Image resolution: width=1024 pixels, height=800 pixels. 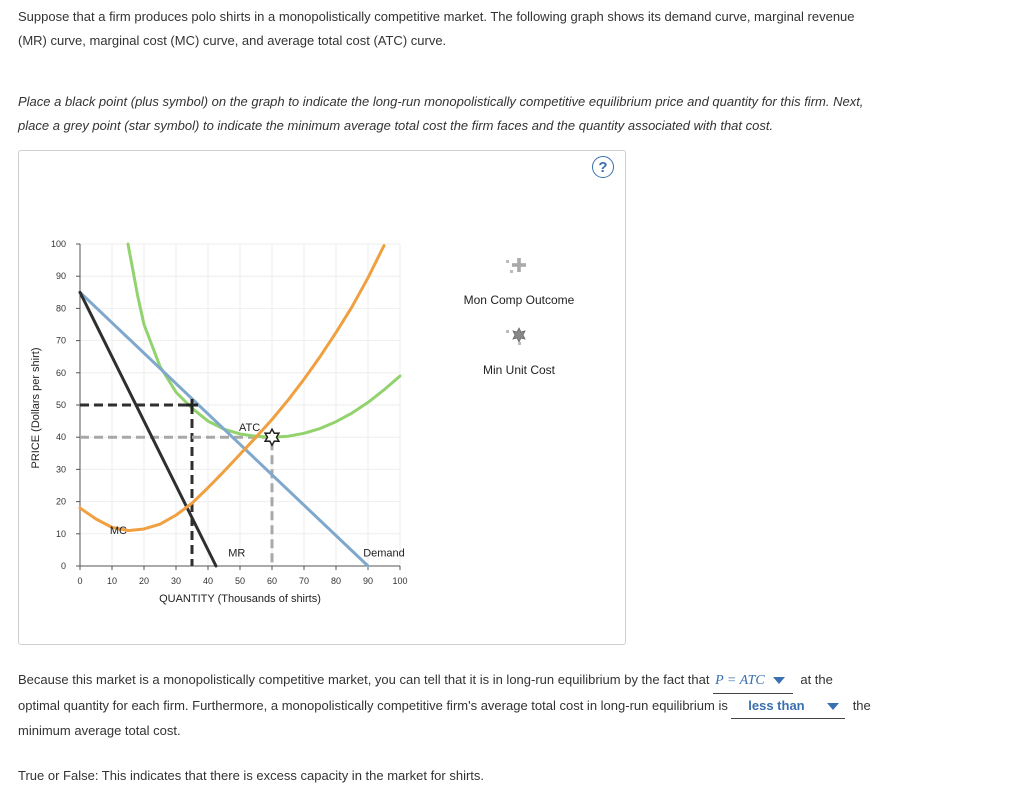 I want to click on y-tick-label: 100, so click(x=58, y=244).